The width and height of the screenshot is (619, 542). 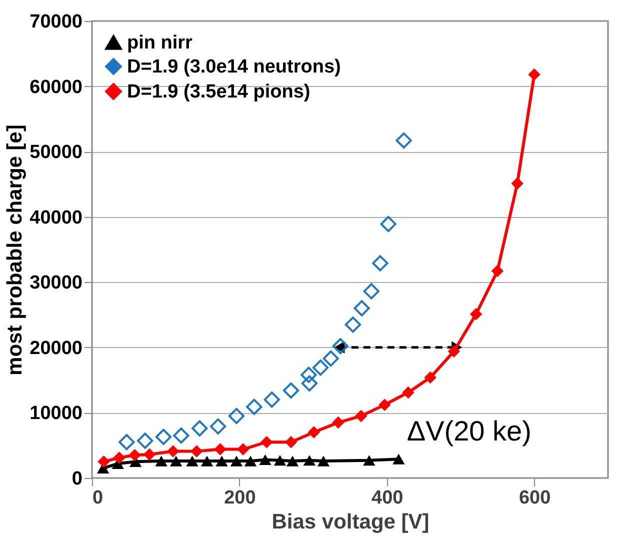 I want to click on y-tick-label: 50000, so click(x=56, y=153).